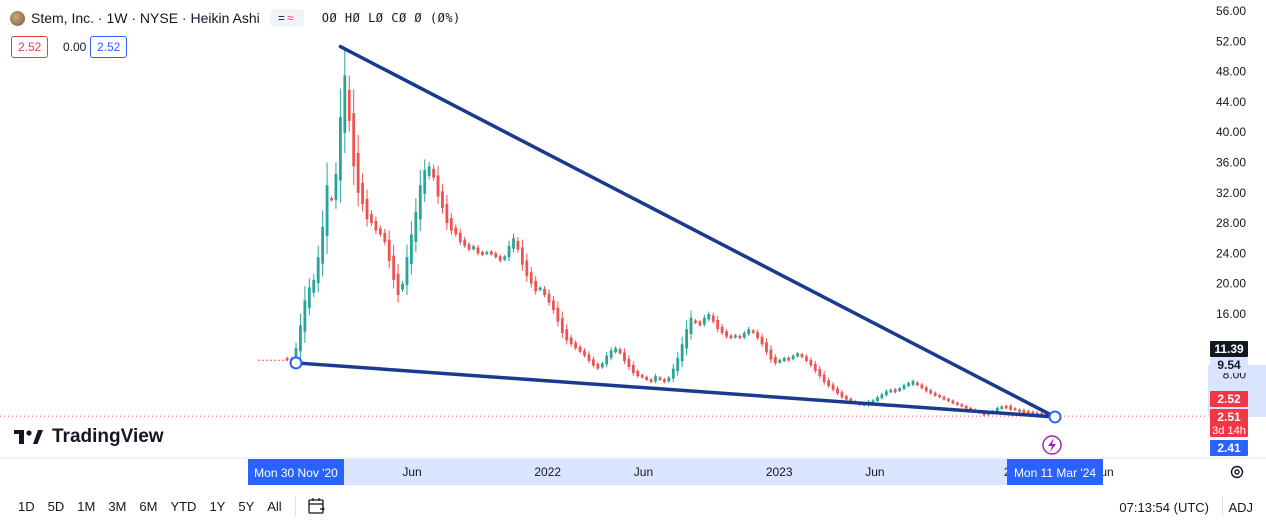 The width and height of the screenshot is (1266, 523). Describe the element at coordinates (86, 506) in the screenshot. I see `timeframe-1m: 1M` at that location.